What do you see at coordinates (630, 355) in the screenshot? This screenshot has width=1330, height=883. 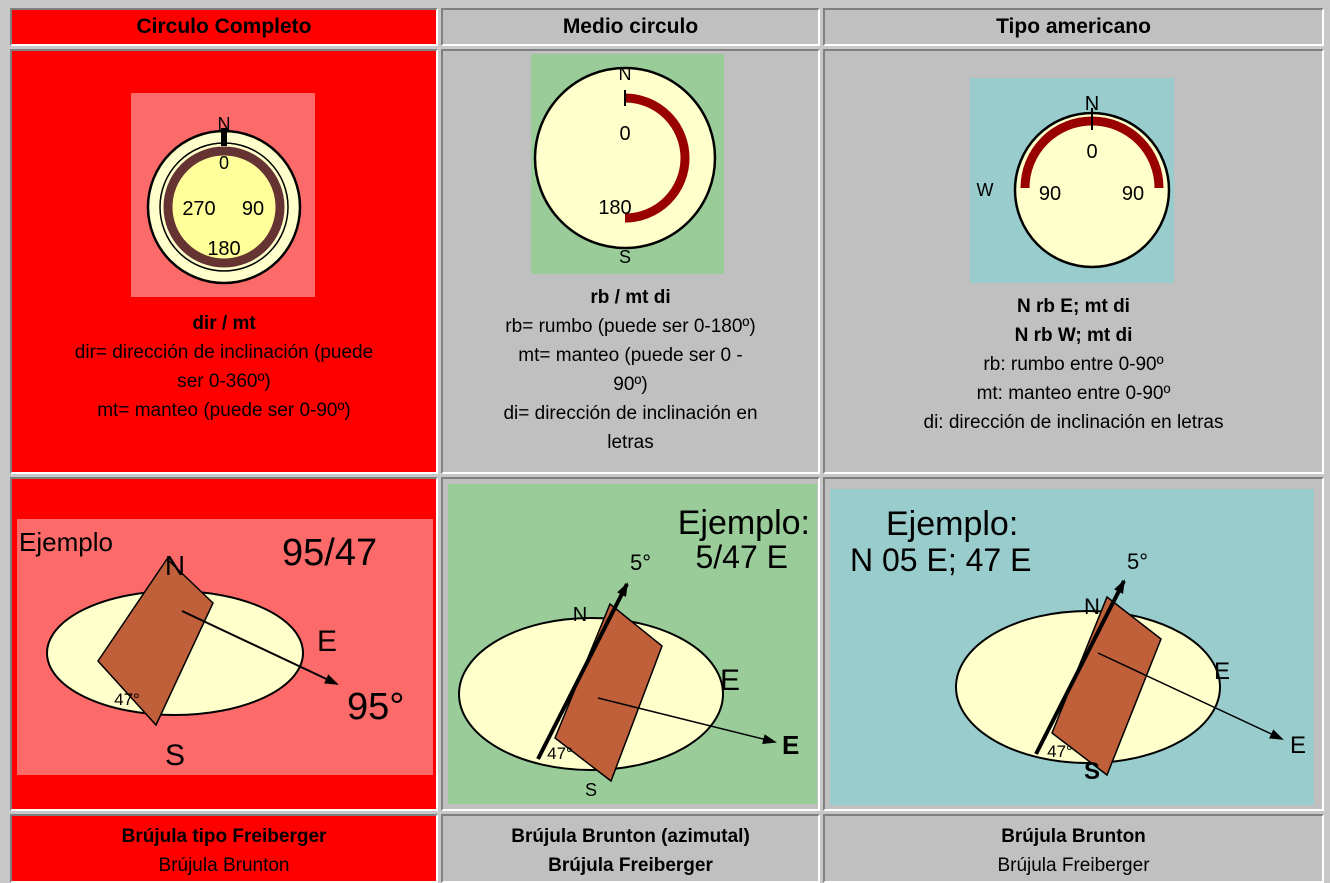 I see `description-line: mt= manteo (puede ser 0 -` at bounding box center [630, 355].